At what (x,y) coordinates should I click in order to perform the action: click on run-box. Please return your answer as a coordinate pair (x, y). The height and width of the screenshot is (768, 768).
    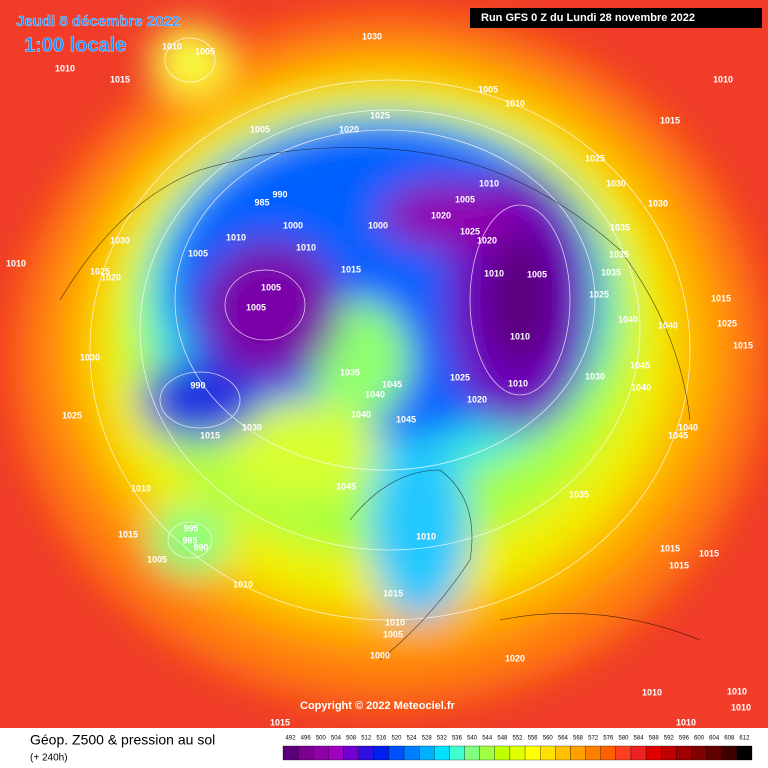
    Looking at the image, I should click on (616, 18).